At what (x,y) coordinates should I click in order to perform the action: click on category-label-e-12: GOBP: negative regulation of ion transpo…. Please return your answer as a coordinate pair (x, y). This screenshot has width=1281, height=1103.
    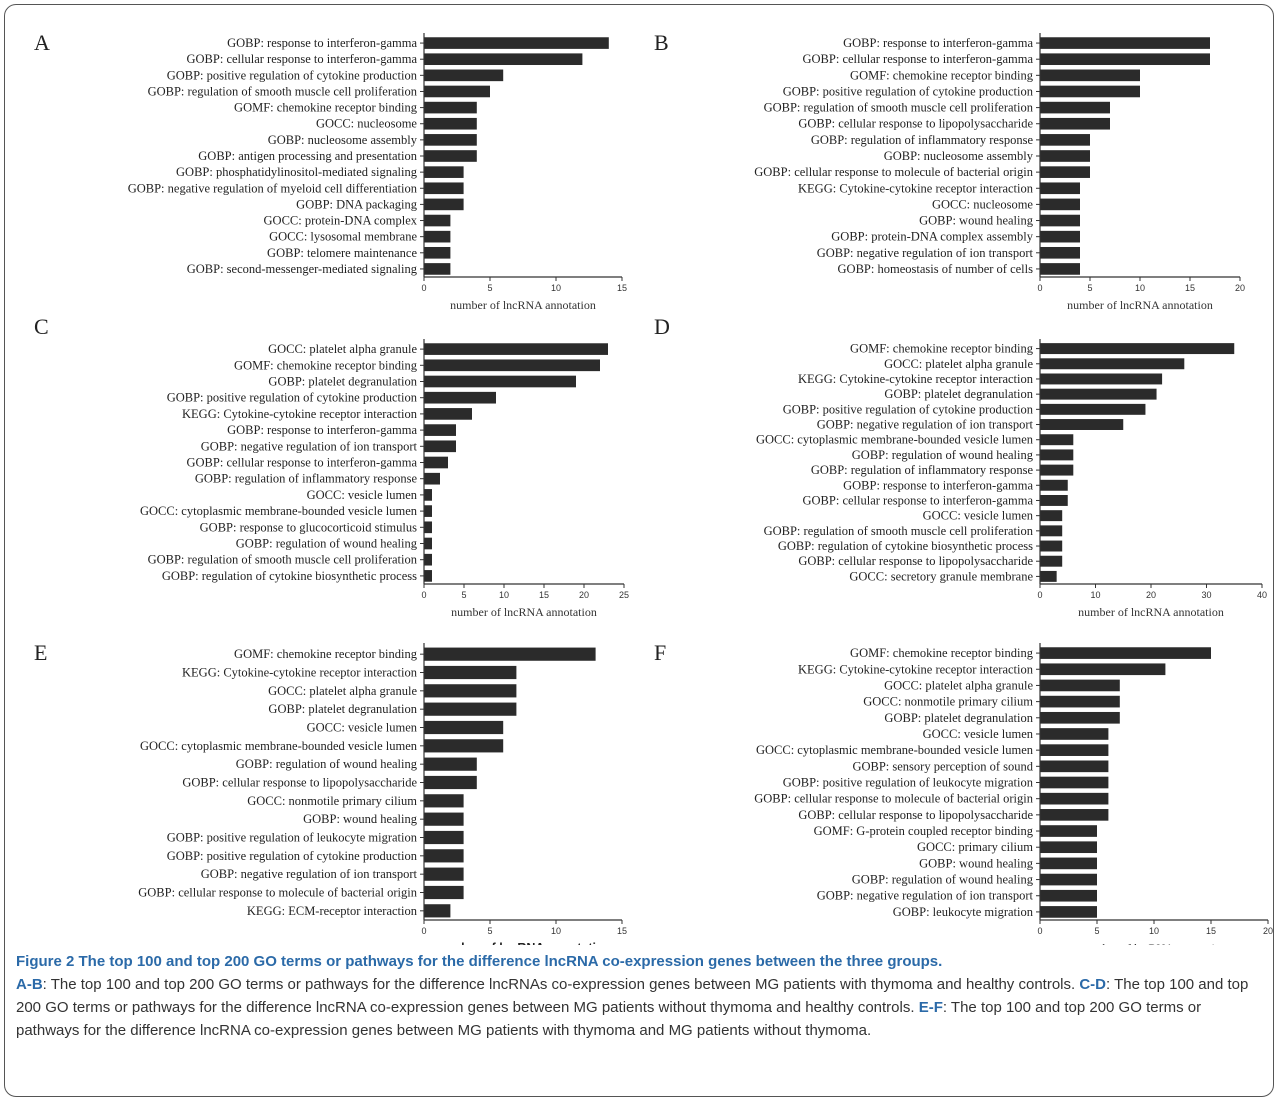
    Looking at the image, I should click on (309, 874).